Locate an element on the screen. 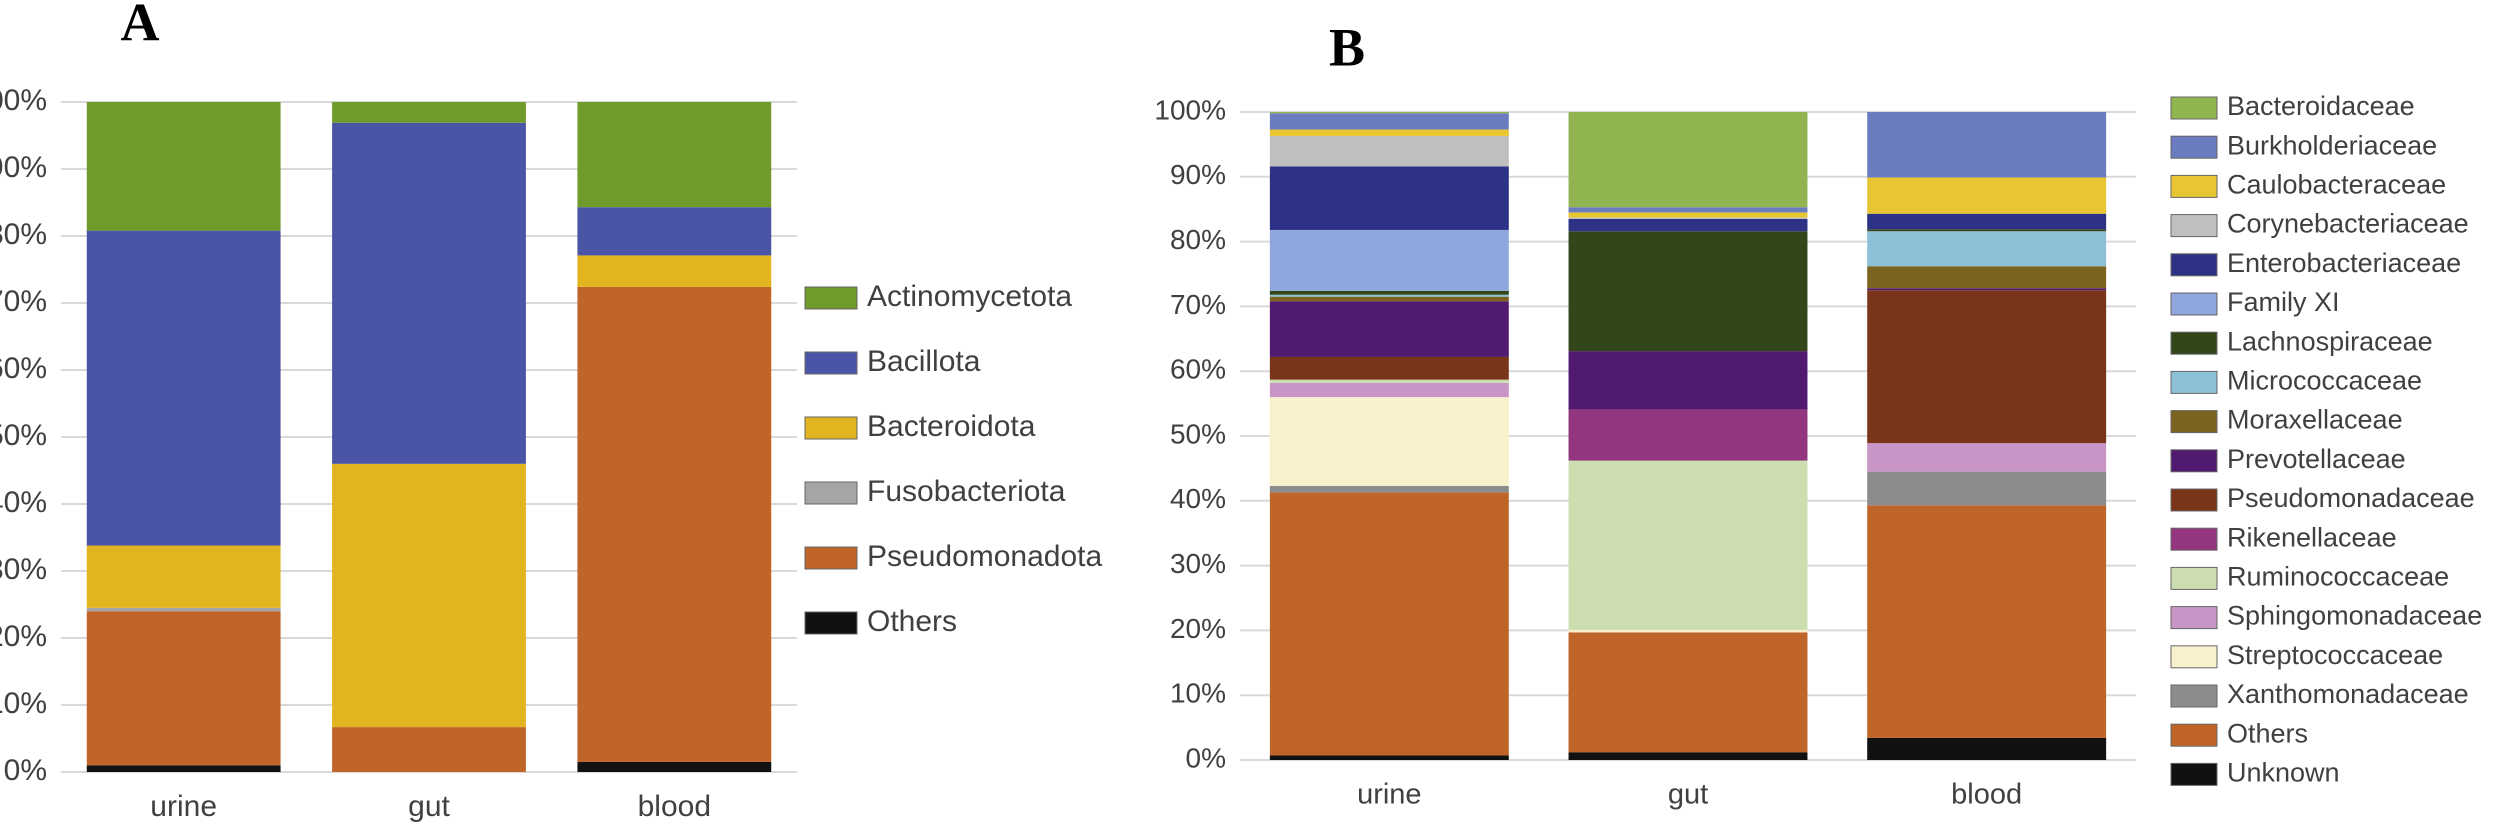 This screenshot has width=2500, height=837. panel-label: A is located at coordinates (140, 26).